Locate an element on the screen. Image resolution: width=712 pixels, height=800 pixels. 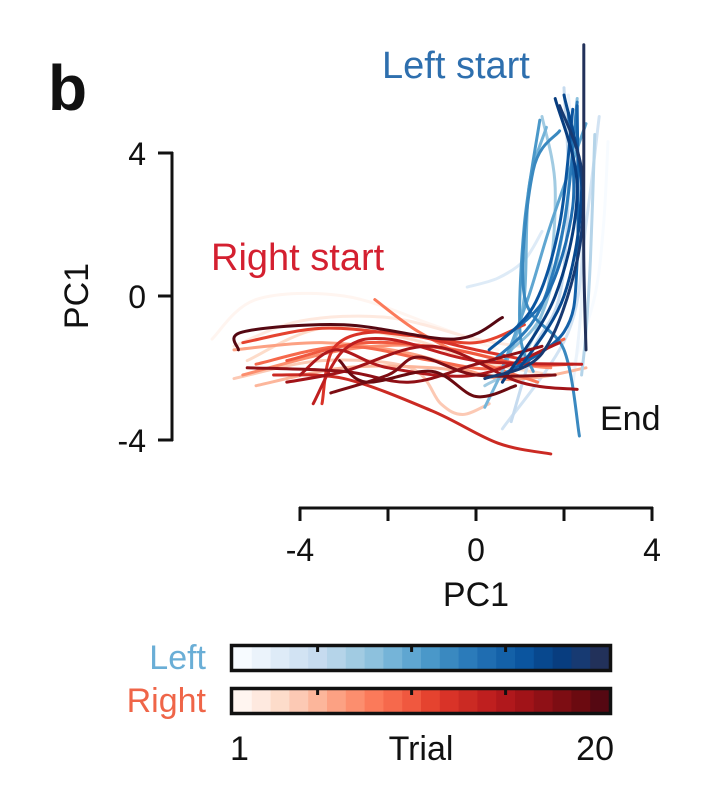
colorbar-max-label: 20 is located at coordinates (595, 749).